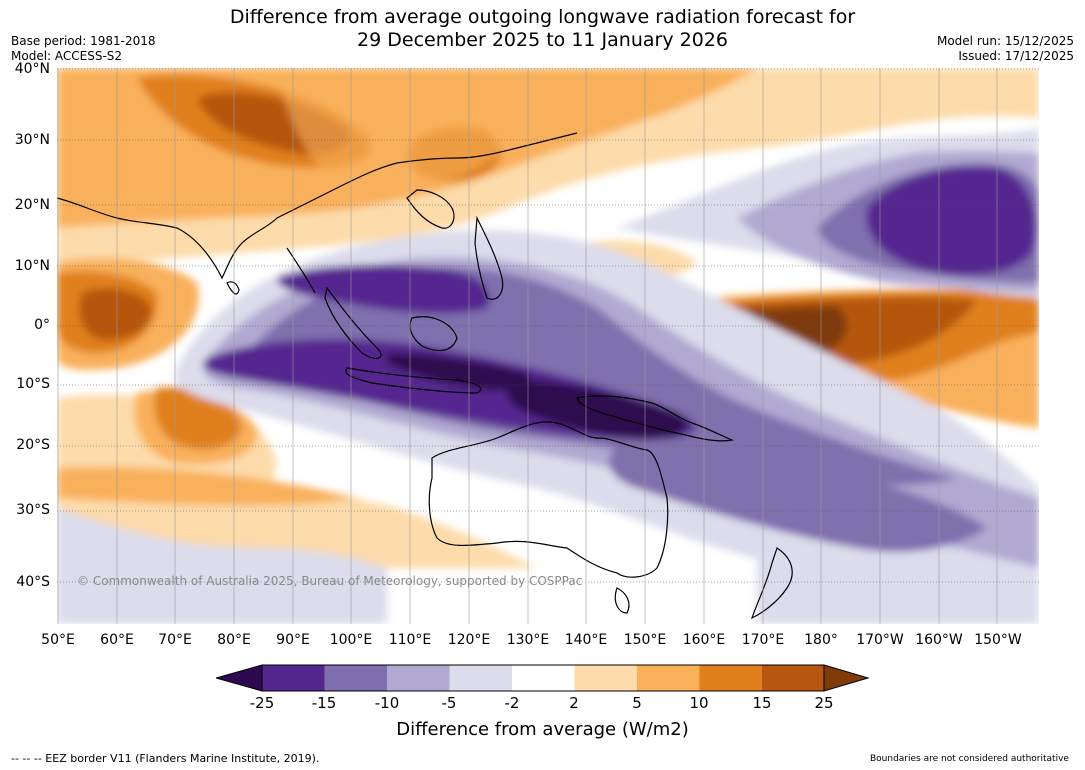 The image size is (1085, 770). What do you see at coordinates (58, 640) in the screenshot?
I see `lon-label-50e: 50°E` at bounding box center [58, 640].